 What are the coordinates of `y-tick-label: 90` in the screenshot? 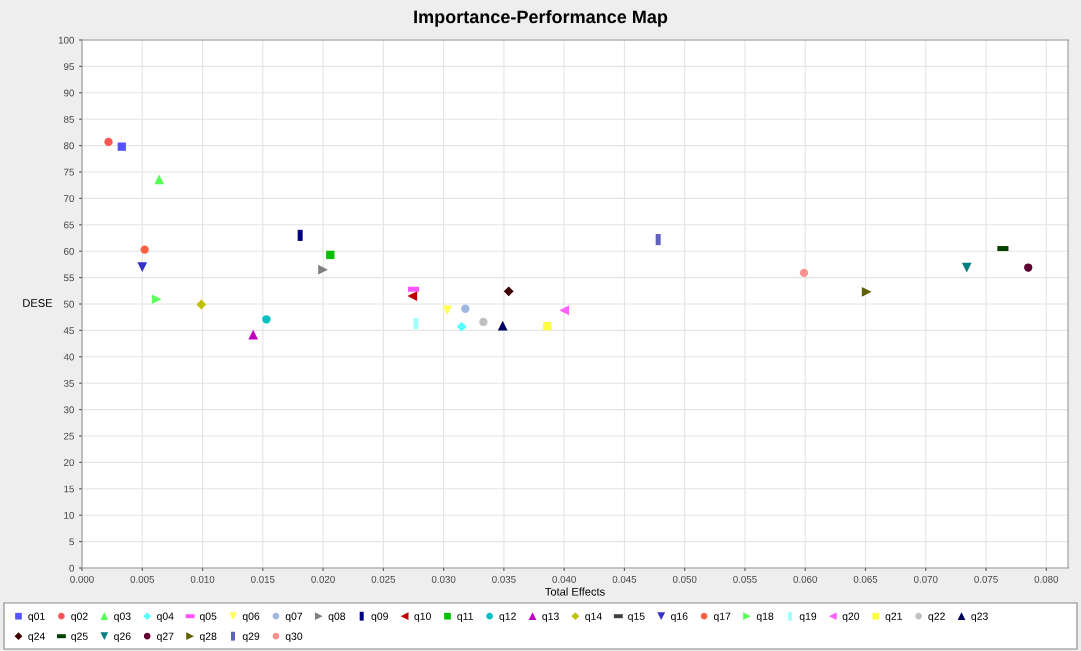 It's located at (69, 93).